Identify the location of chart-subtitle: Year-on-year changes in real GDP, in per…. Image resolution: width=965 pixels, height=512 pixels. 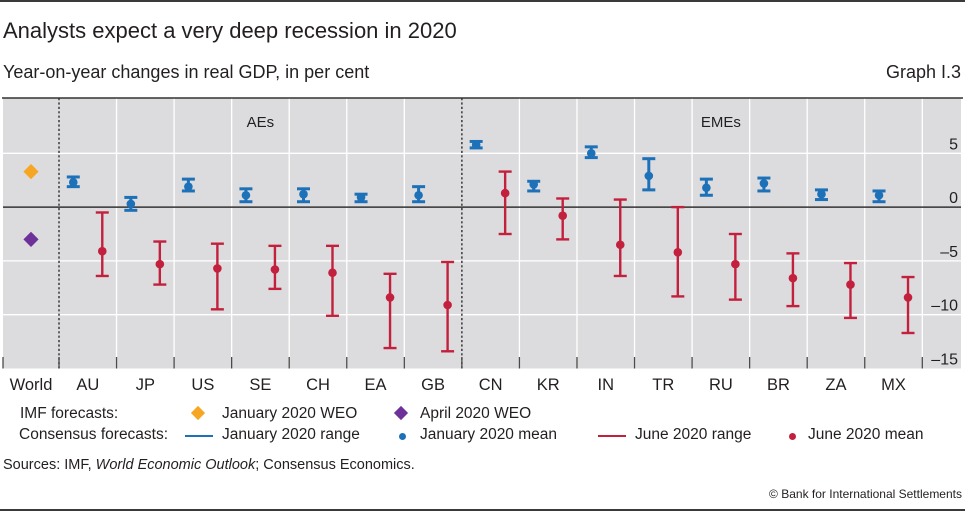
(186, 72).